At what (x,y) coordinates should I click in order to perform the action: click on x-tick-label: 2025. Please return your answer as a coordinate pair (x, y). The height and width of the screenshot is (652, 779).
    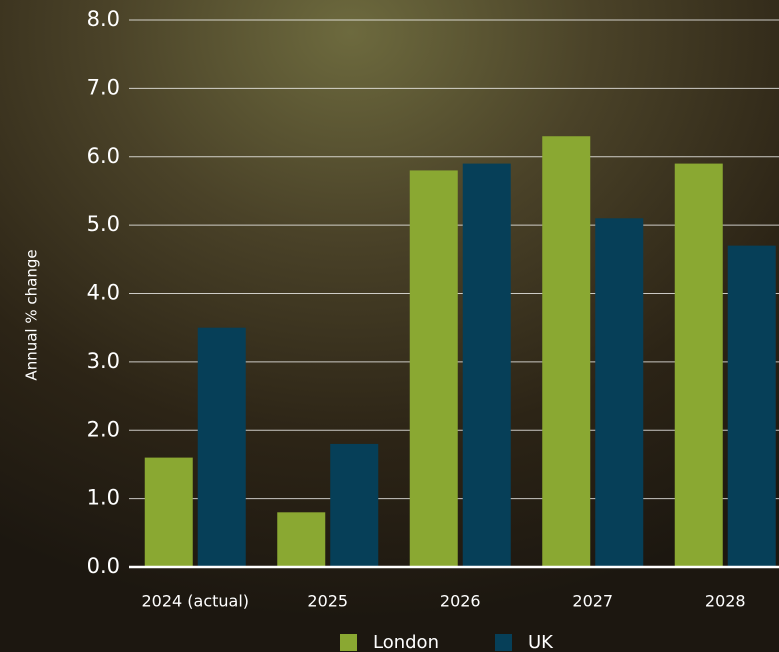
    Looking at the image, I should click on (327, 601).